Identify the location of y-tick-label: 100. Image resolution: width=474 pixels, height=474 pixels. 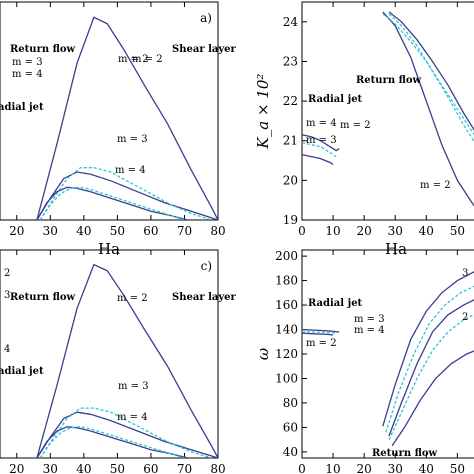
(286, 378).